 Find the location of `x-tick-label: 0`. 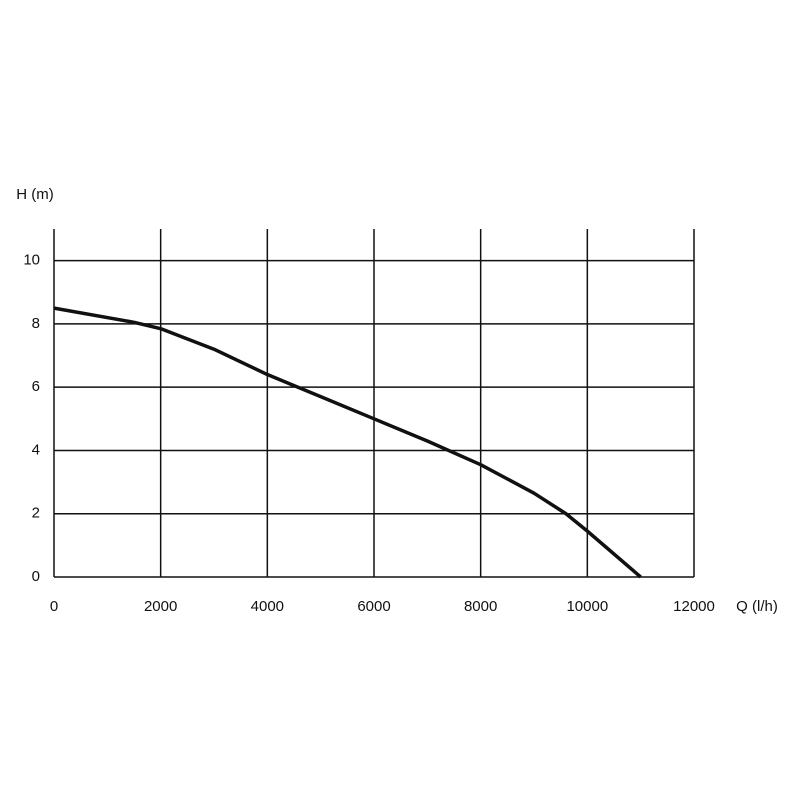

x-tick-label: 0 is located at coordinates (54, 606).